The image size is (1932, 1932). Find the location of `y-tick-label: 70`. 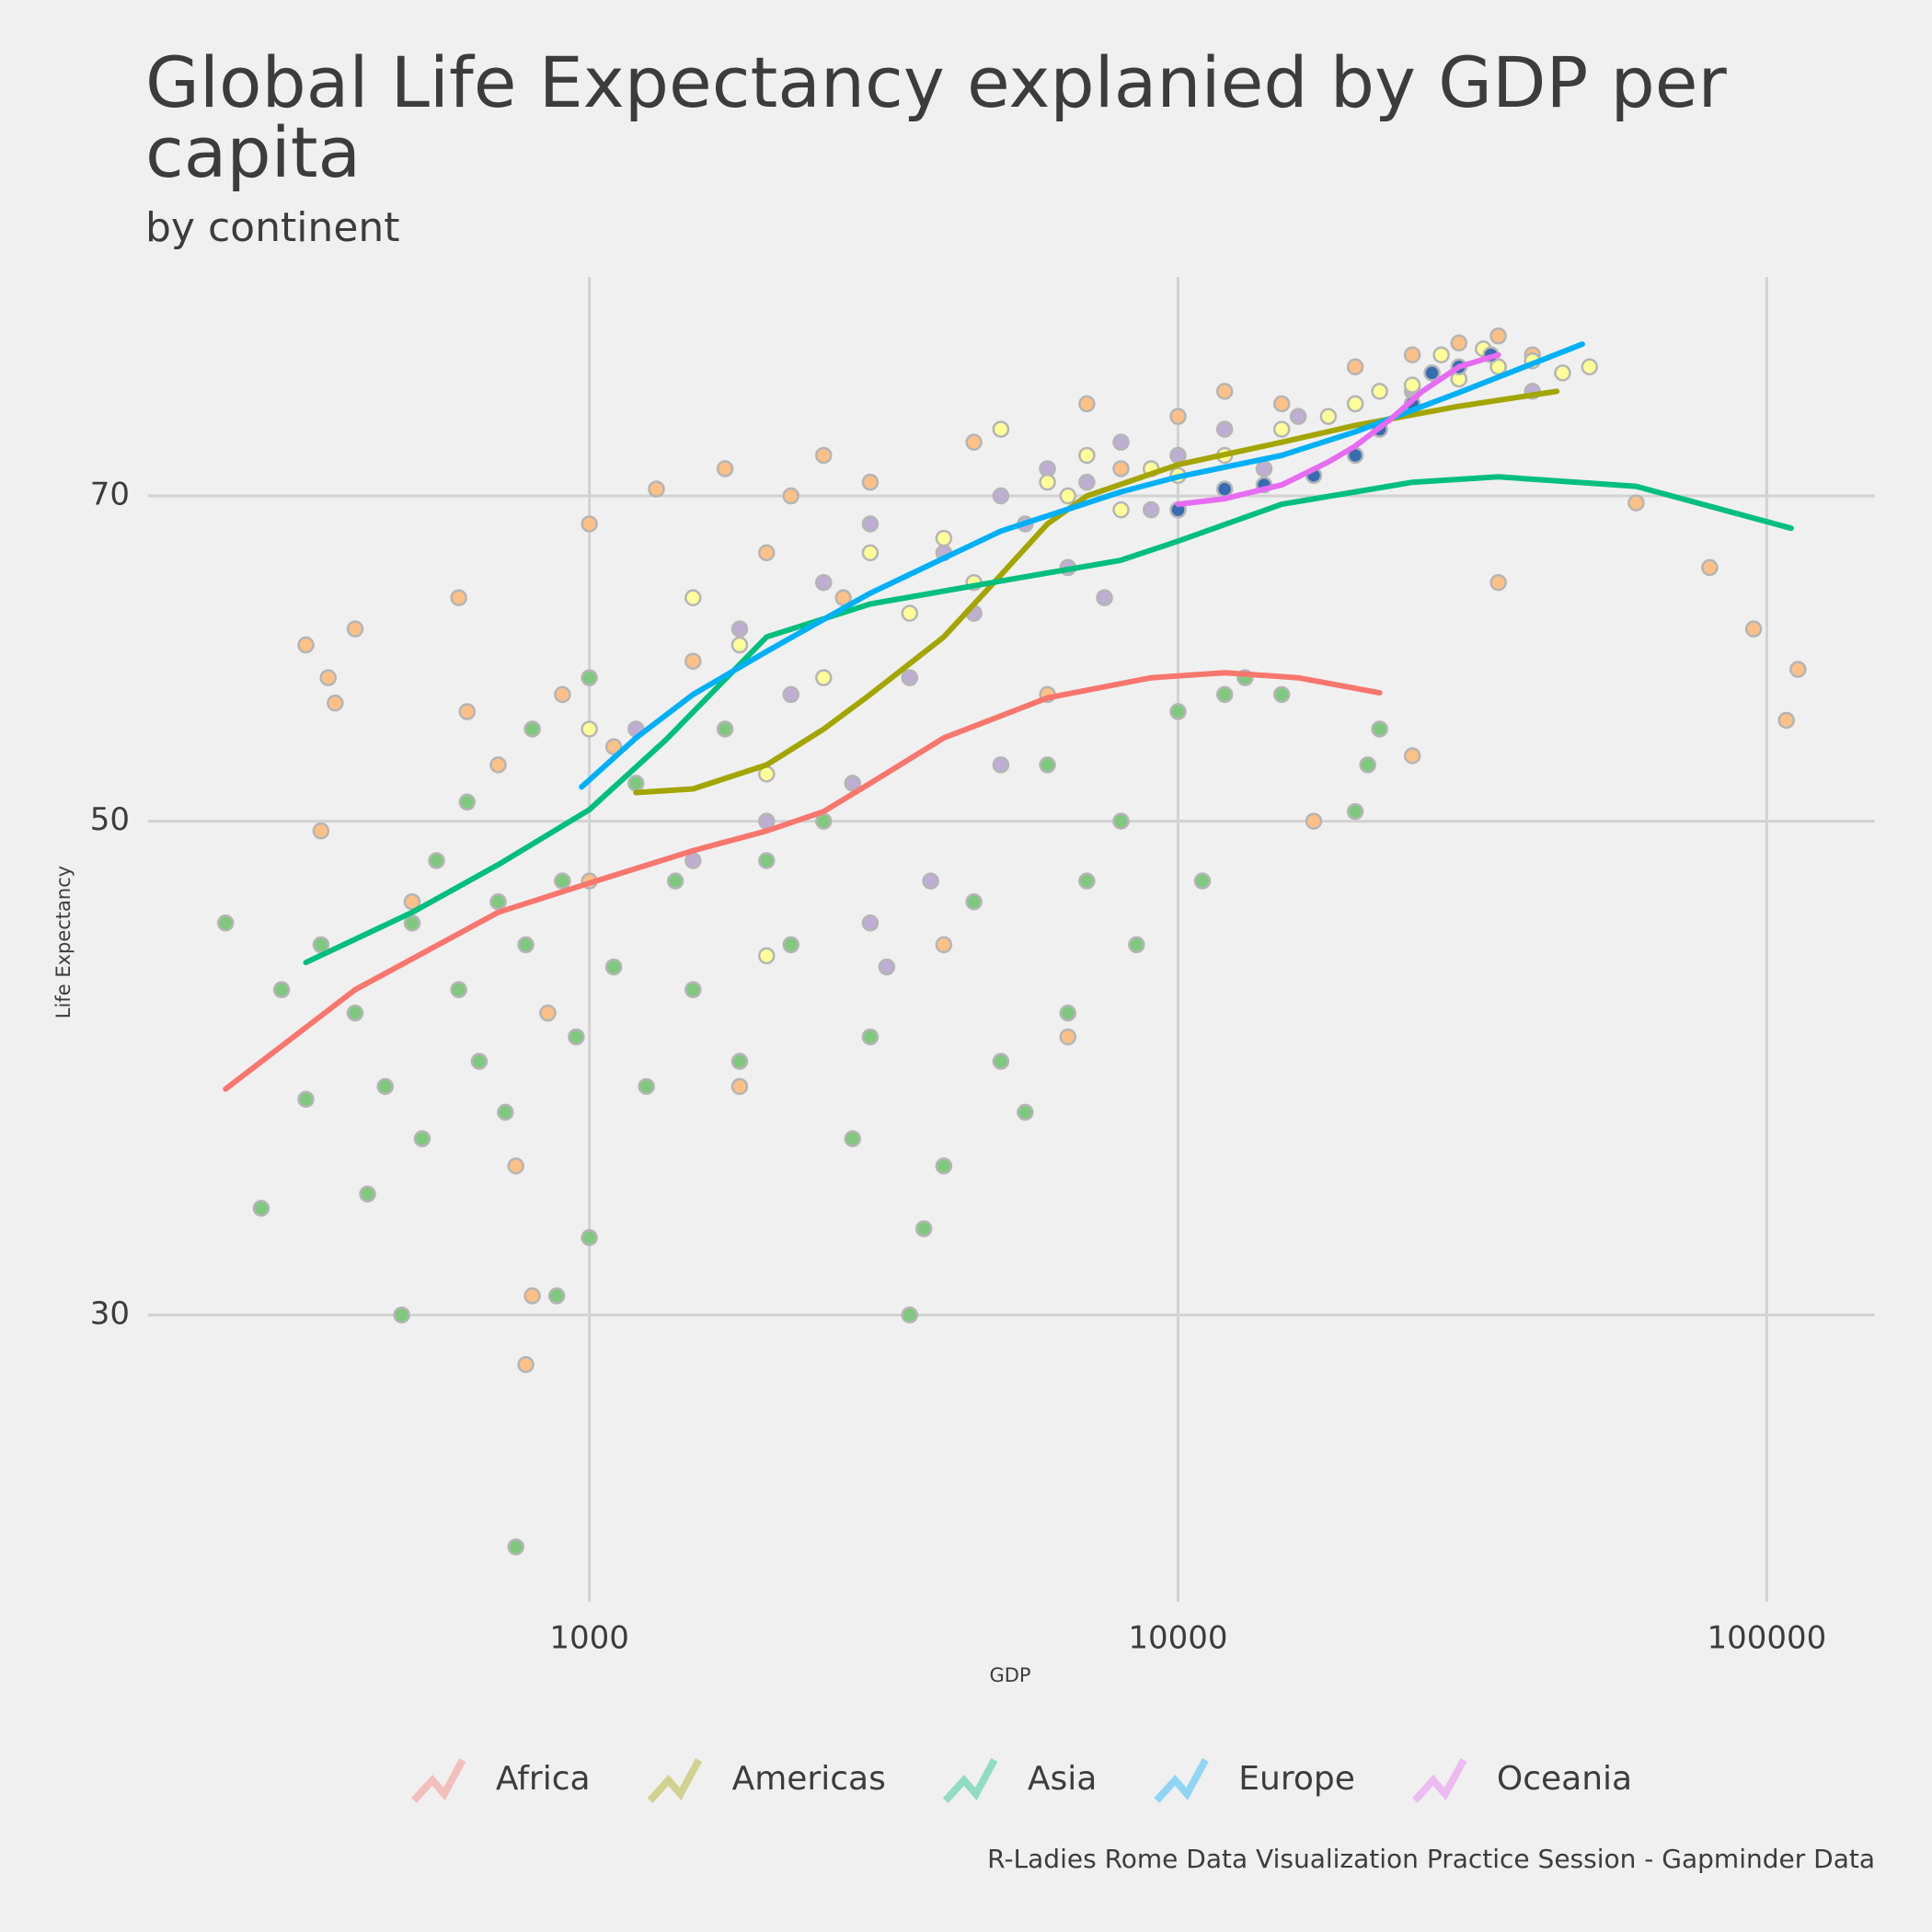

y-tick-label: 70 is located at coordinates (110, 495).